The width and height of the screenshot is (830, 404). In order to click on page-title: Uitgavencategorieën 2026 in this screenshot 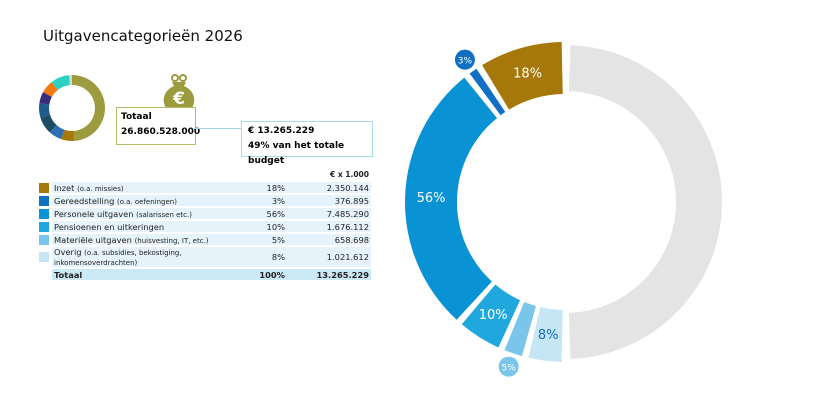, I will do `click(143, 36)`.